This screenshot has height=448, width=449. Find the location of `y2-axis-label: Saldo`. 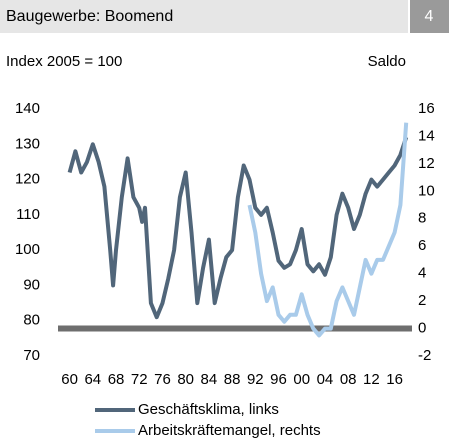

y2-axis-label: Saldo is located at coordinates (387, 61).